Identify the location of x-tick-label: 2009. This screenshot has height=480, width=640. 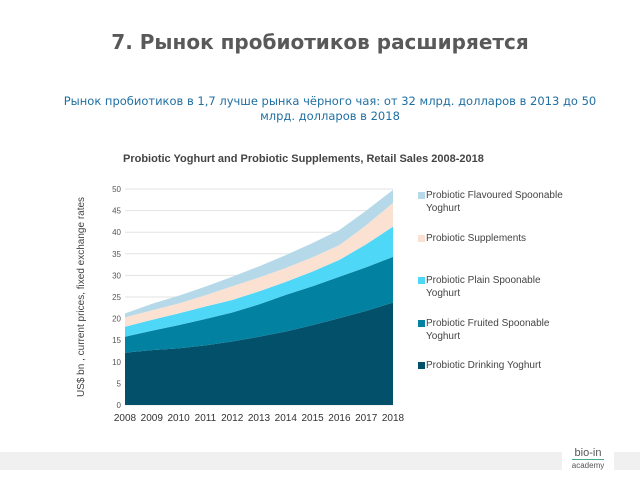
(152, 418).